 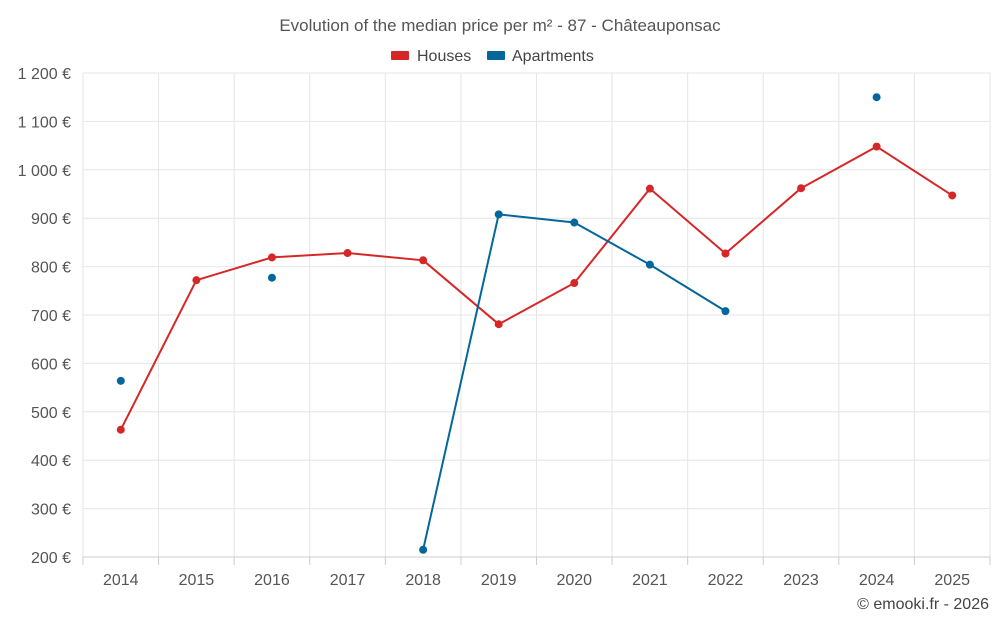 I want to click on y-tick-label: 1 000 €, so click(x=44, y=171).